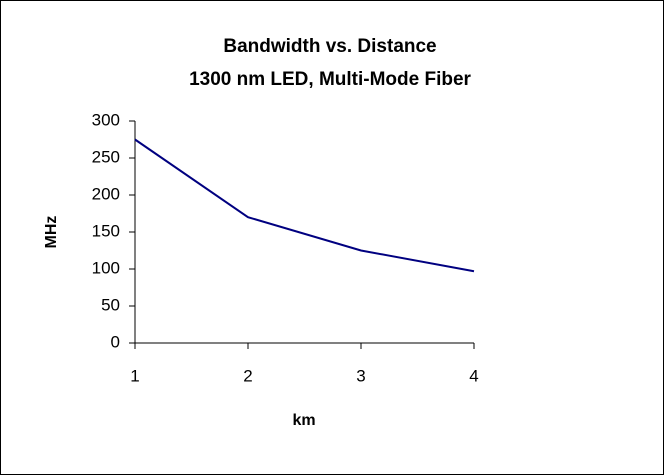 The width and height of the screenshot is (664, 475). What do you see at coordinates (247, 375) in the screenshot?
I see `x-tick-label: 2` at bounding box center [247, 375].